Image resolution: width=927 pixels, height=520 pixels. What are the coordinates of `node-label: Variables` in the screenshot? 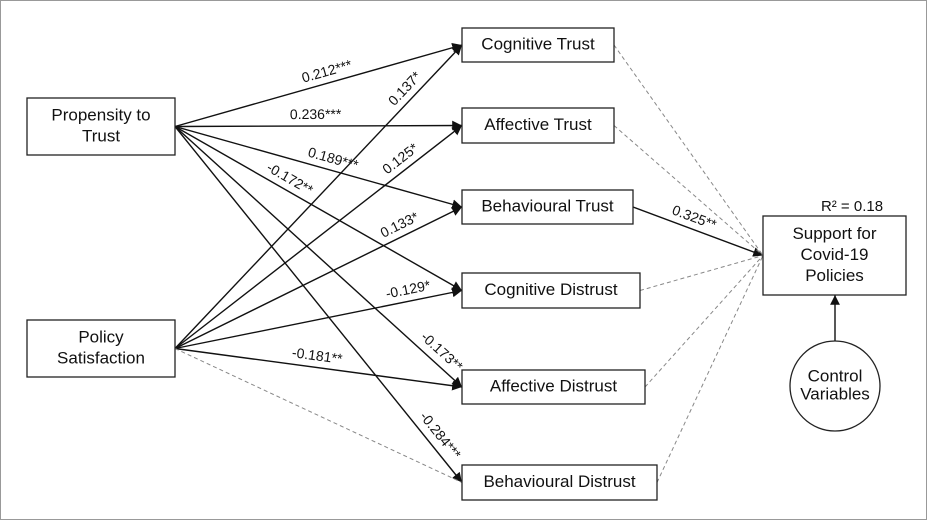 It's located at (835, 393).